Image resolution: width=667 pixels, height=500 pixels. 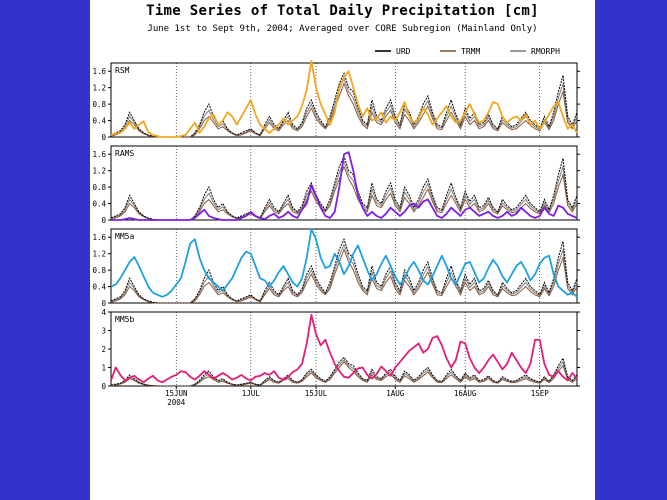 I want to click on legend-label: TRMM, so click(x=470, y=51).